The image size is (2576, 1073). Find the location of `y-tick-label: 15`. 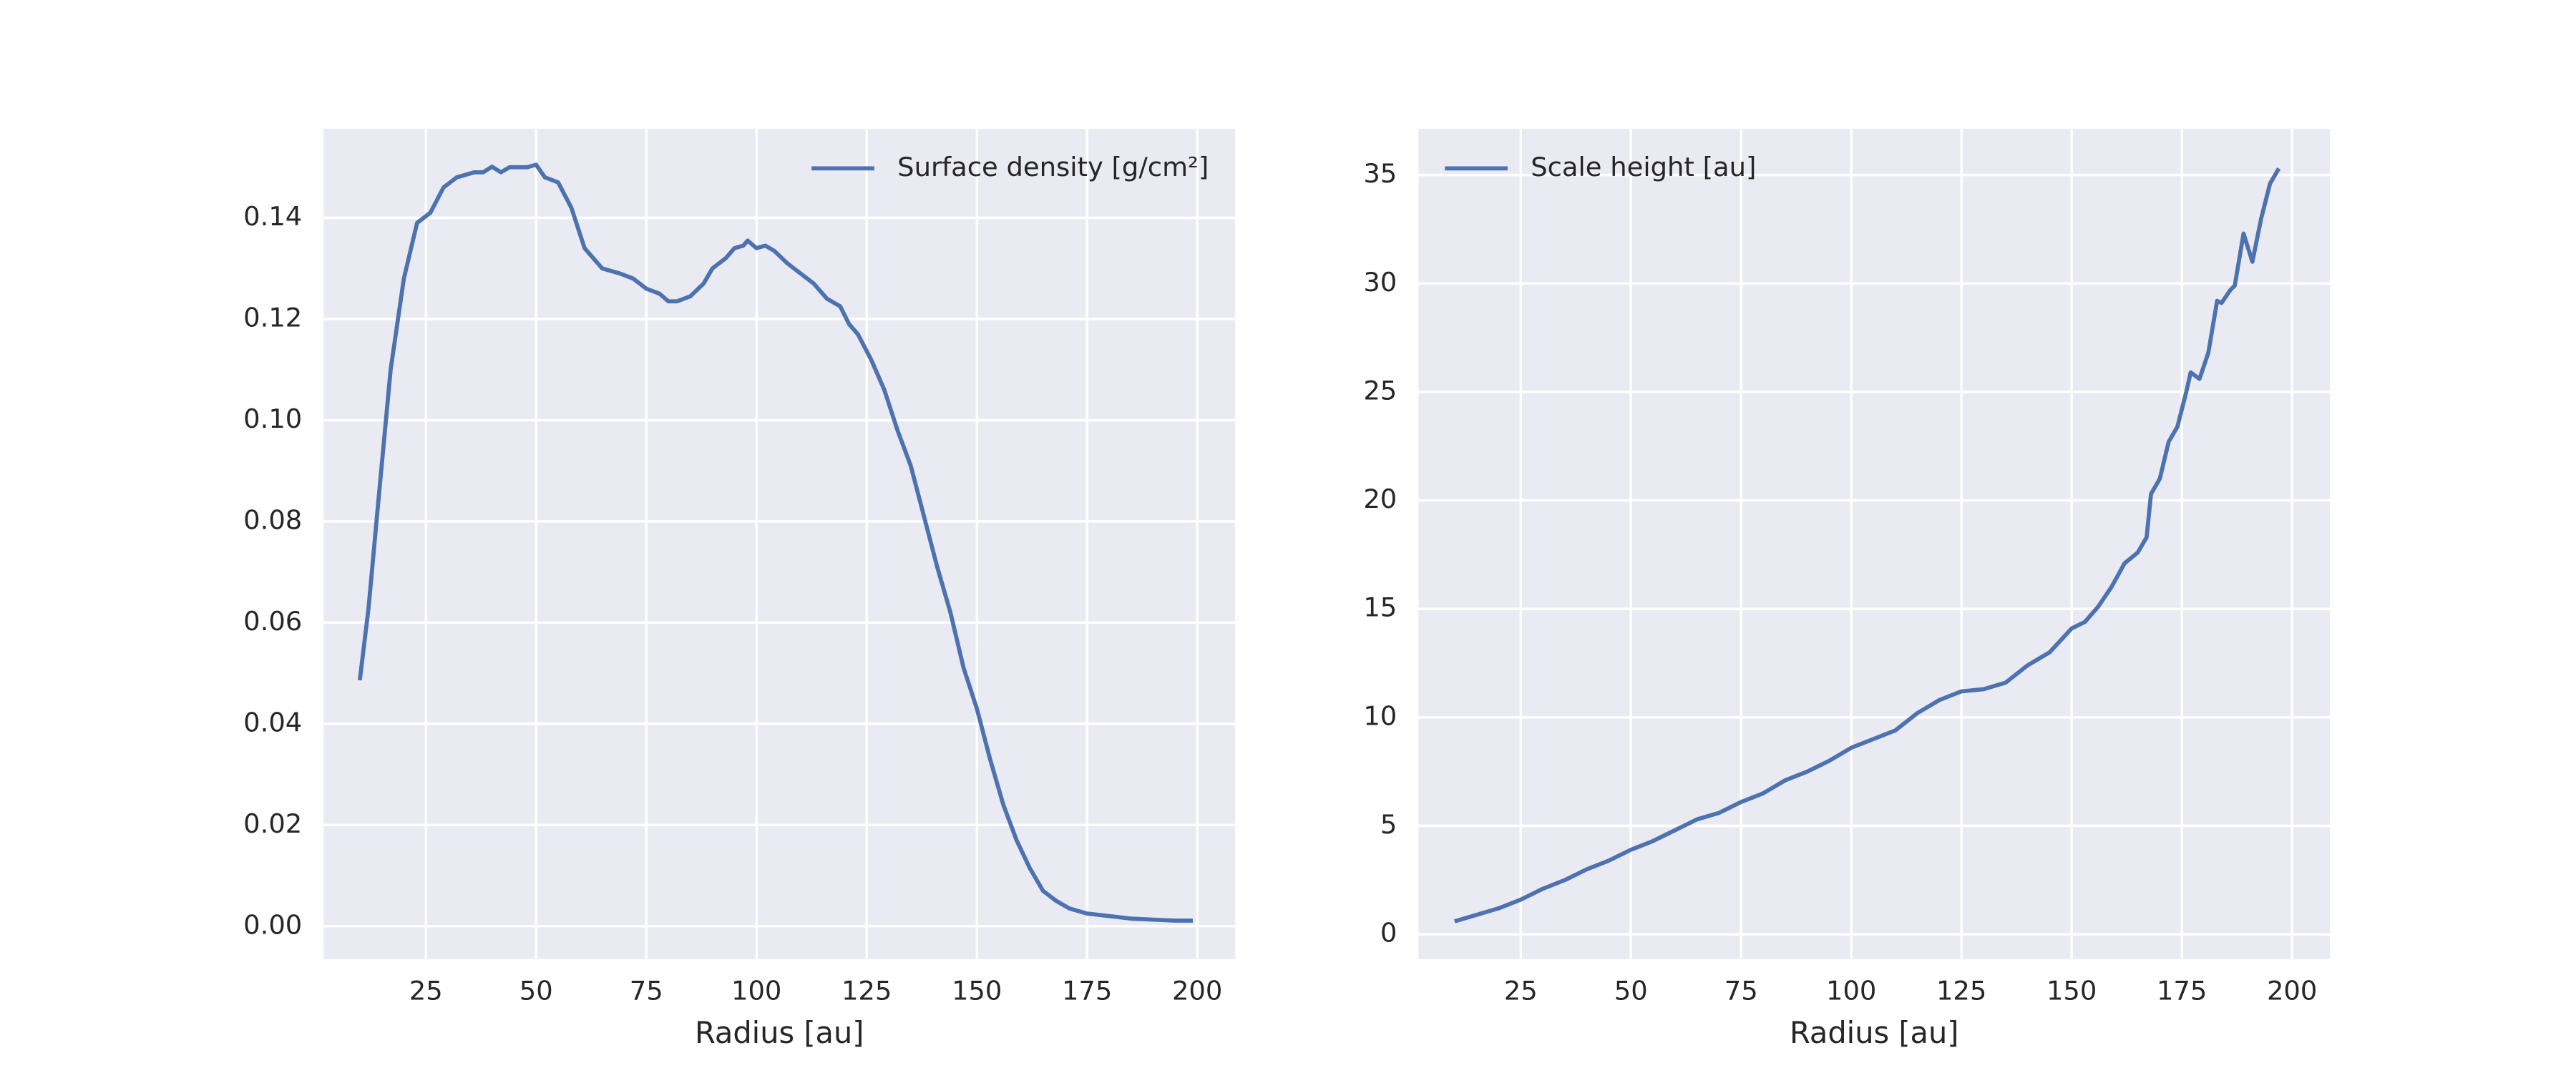

y-tick-label: 15 is located at coordinates (1380, 607).